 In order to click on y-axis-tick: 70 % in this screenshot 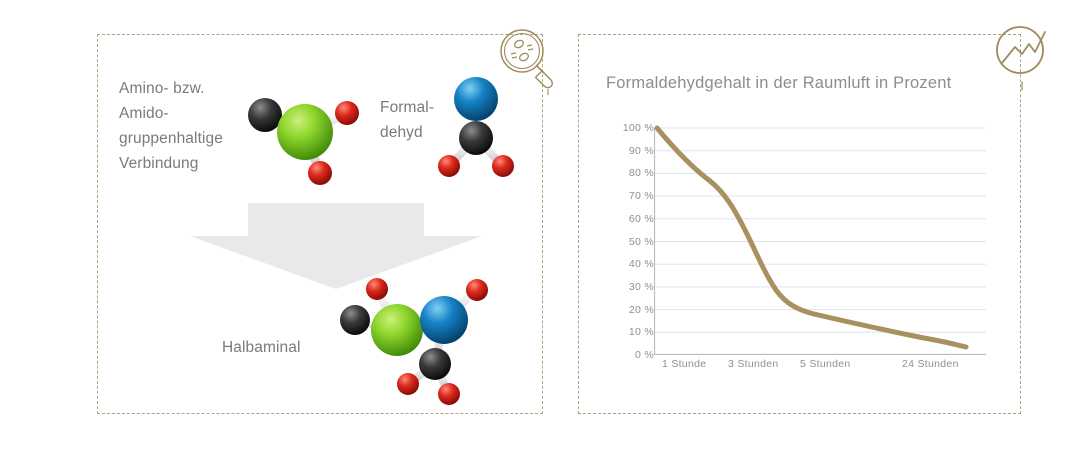, I will do `click(641, 196)`.